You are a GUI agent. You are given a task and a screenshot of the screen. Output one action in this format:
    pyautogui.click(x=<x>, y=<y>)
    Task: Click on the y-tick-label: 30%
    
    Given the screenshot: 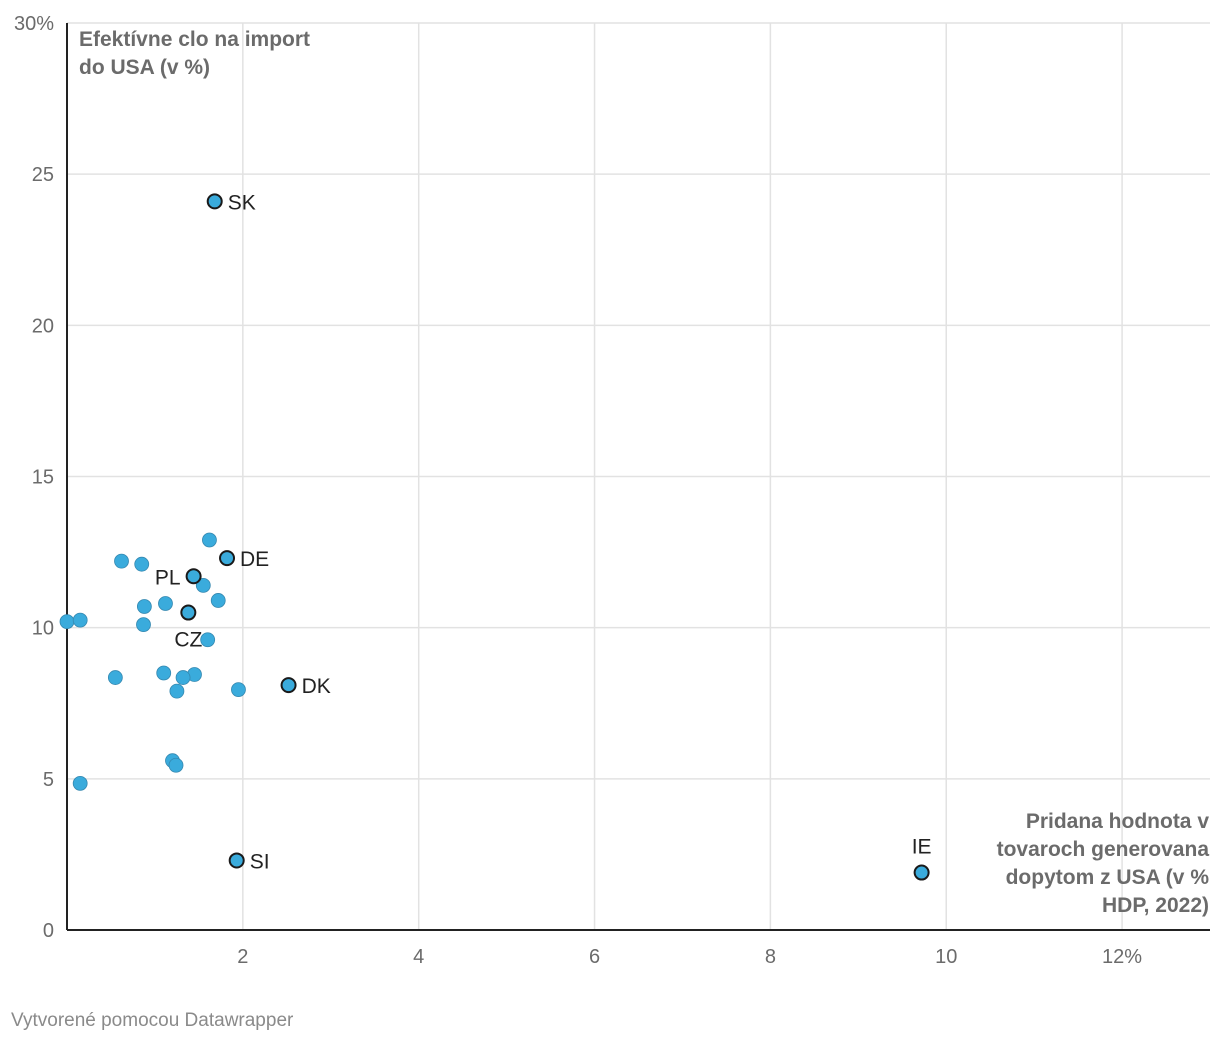 What is the action you would take?
    pyautogui.click(x=34, y=24)
    